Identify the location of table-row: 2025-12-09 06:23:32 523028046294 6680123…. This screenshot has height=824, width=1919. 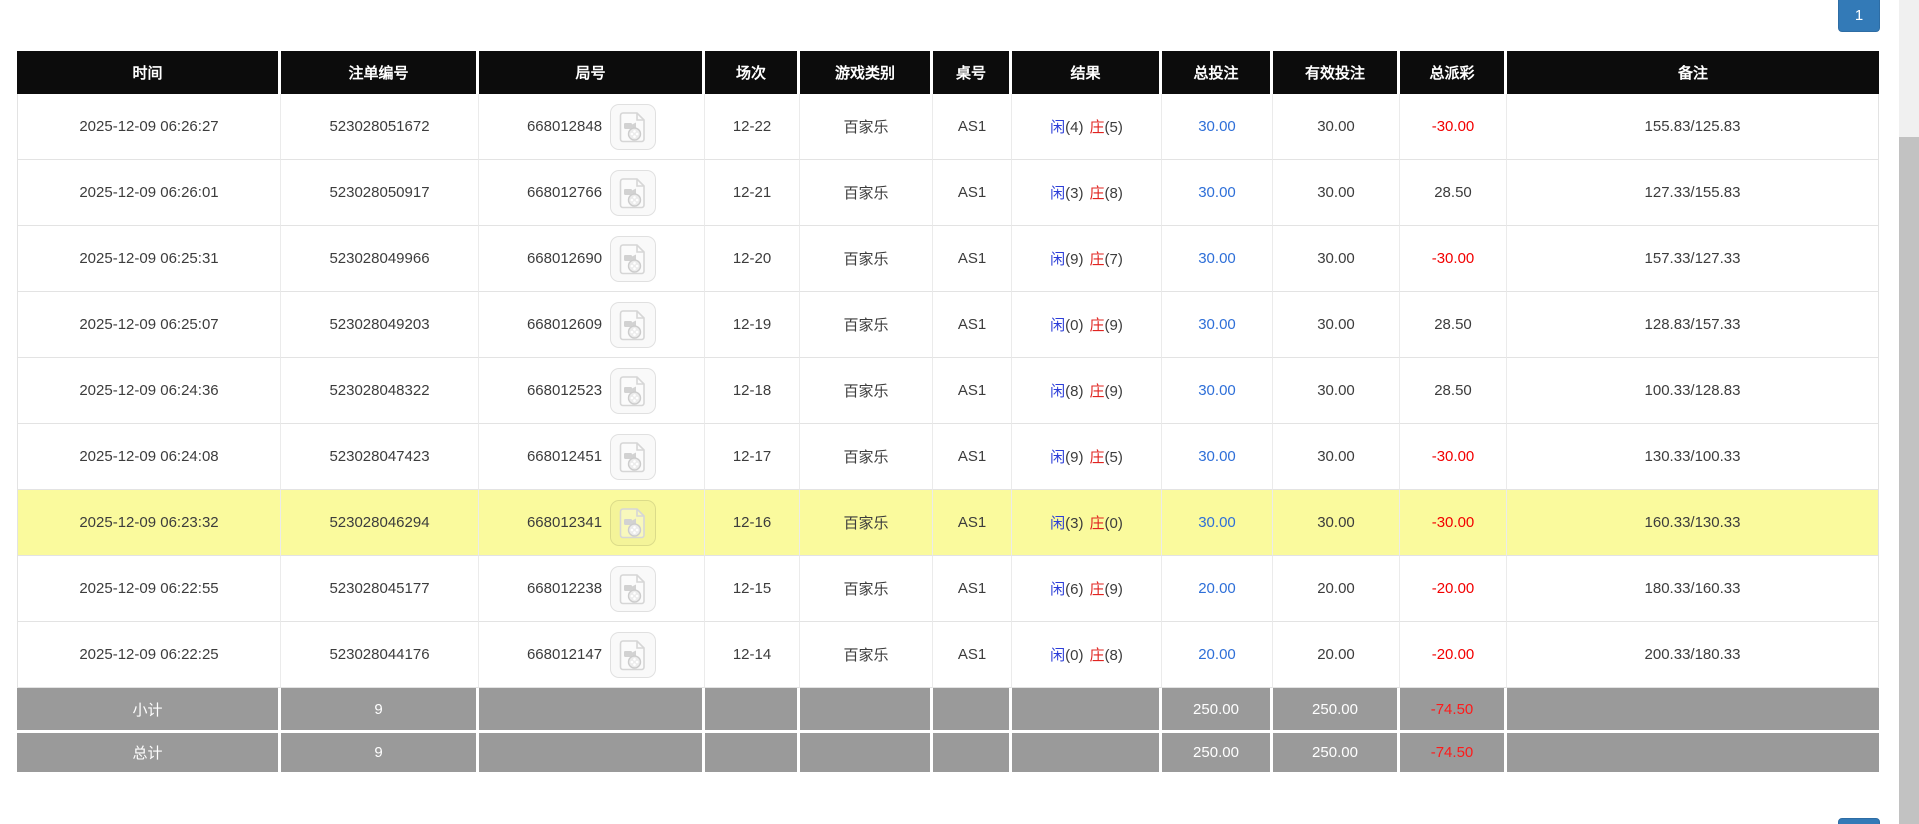
(948, 523).